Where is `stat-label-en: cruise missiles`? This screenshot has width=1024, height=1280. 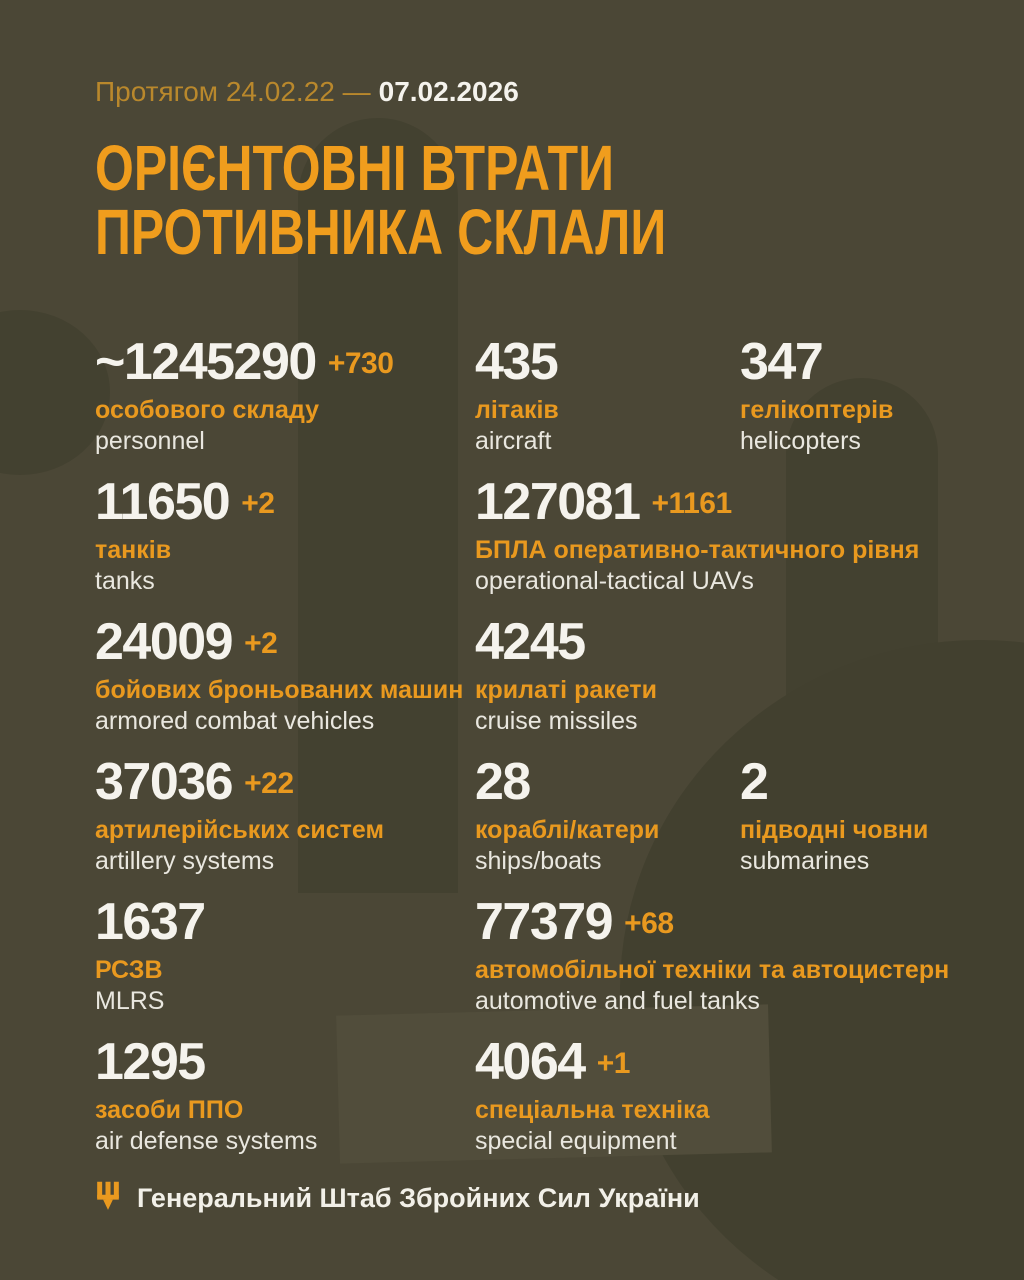
stat-label-en: cruise missiles is located at coordinates (556, 721).